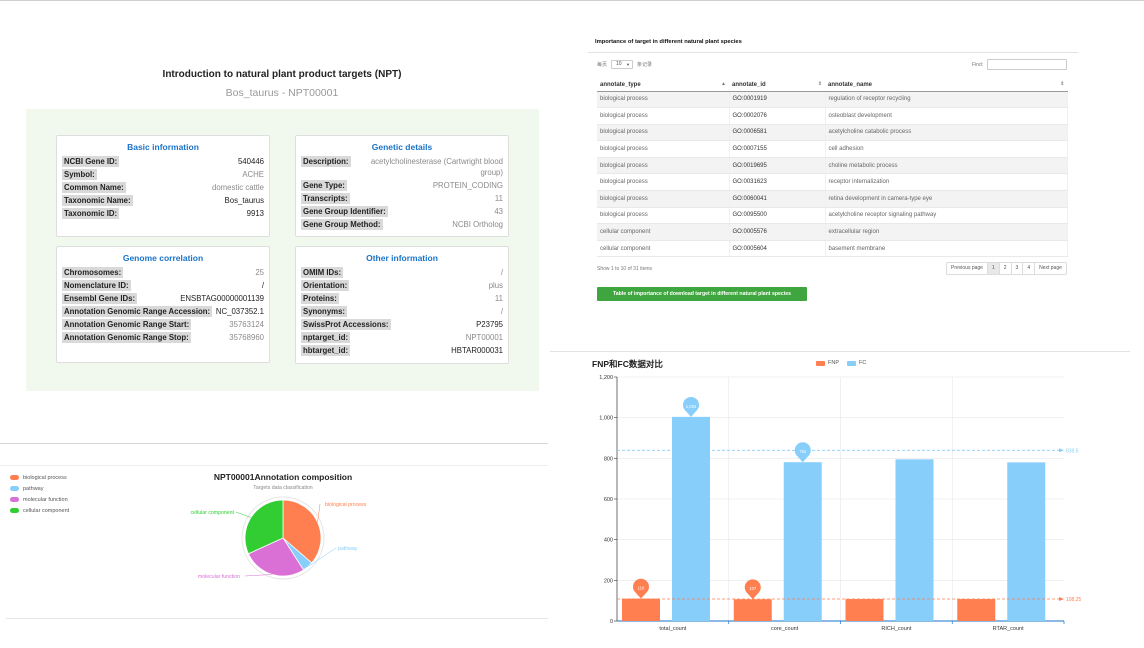  Describe the element at coordinates (1027, 64) in the screenshot. I see `find-input` at that location.